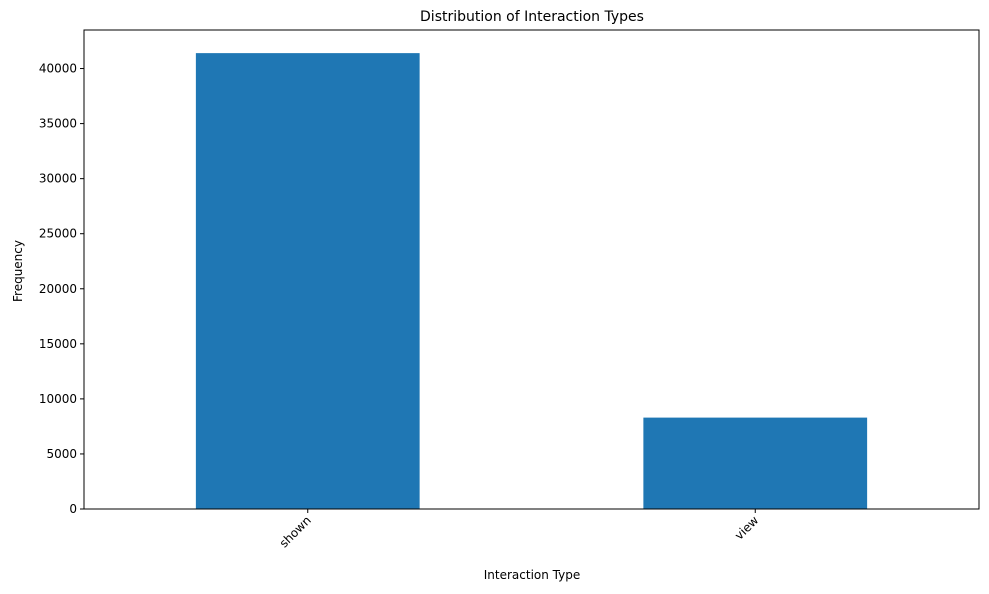 Image resolution: width=989 pixels, height=594 pixels. I want to click on y-tick-label-30000: 30000, so click(58, 179).